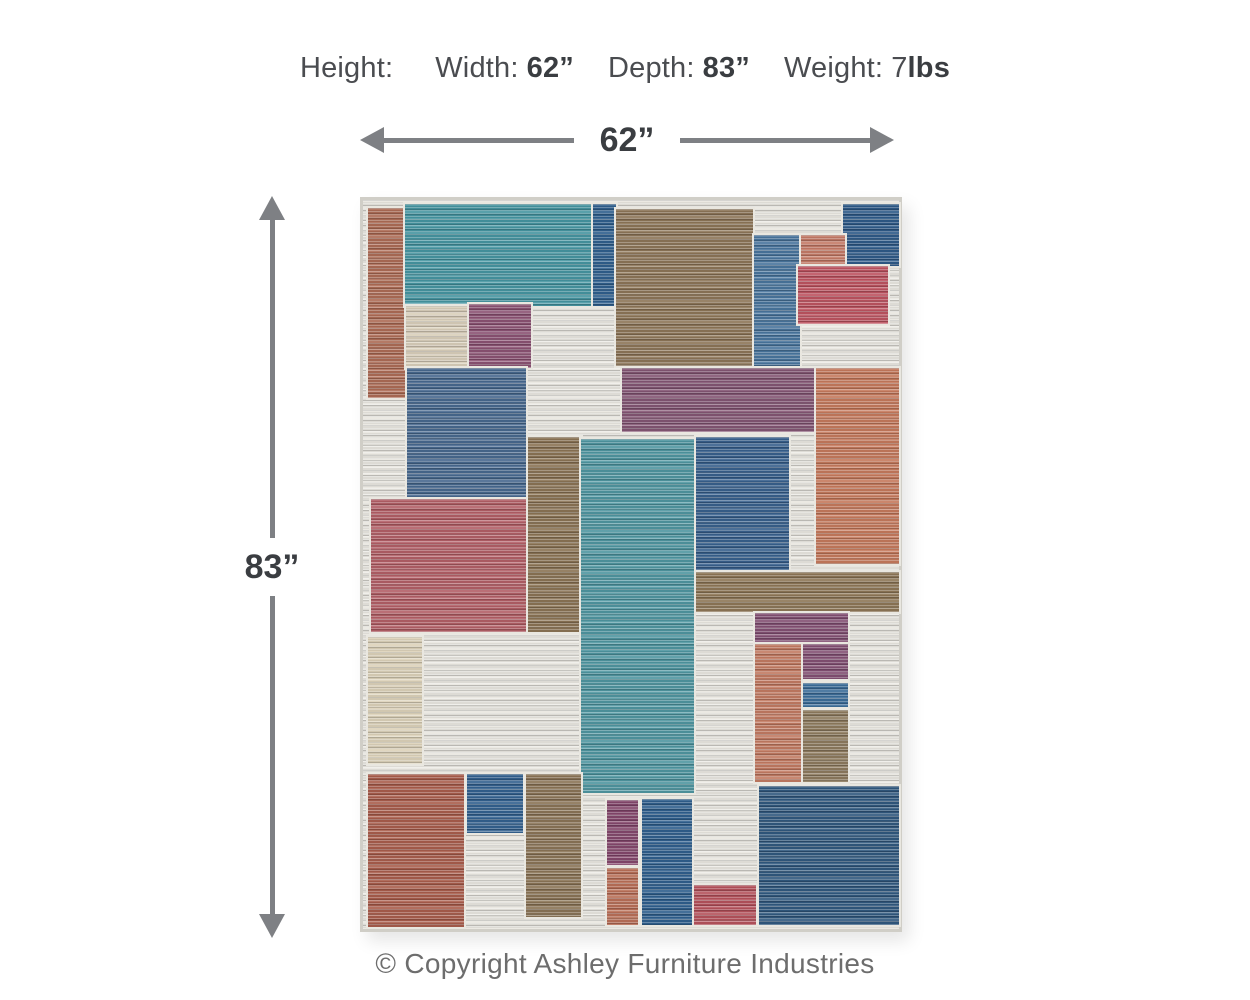 This screenshot has width=1250, height=1000. I want to click on salmon-tall-lower-right, so click(778, 713).